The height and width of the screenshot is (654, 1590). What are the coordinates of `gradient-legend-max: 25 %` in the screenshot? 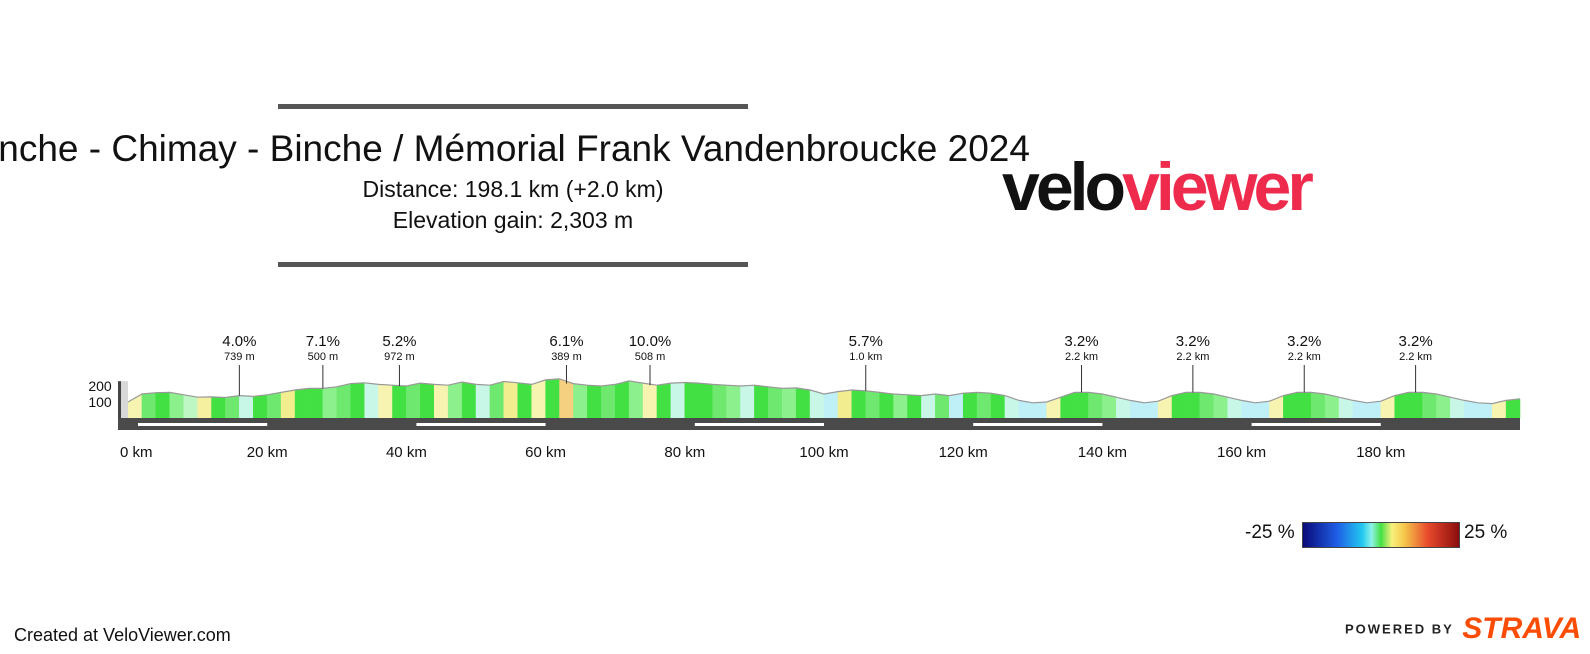 It's located at (1486, 532).